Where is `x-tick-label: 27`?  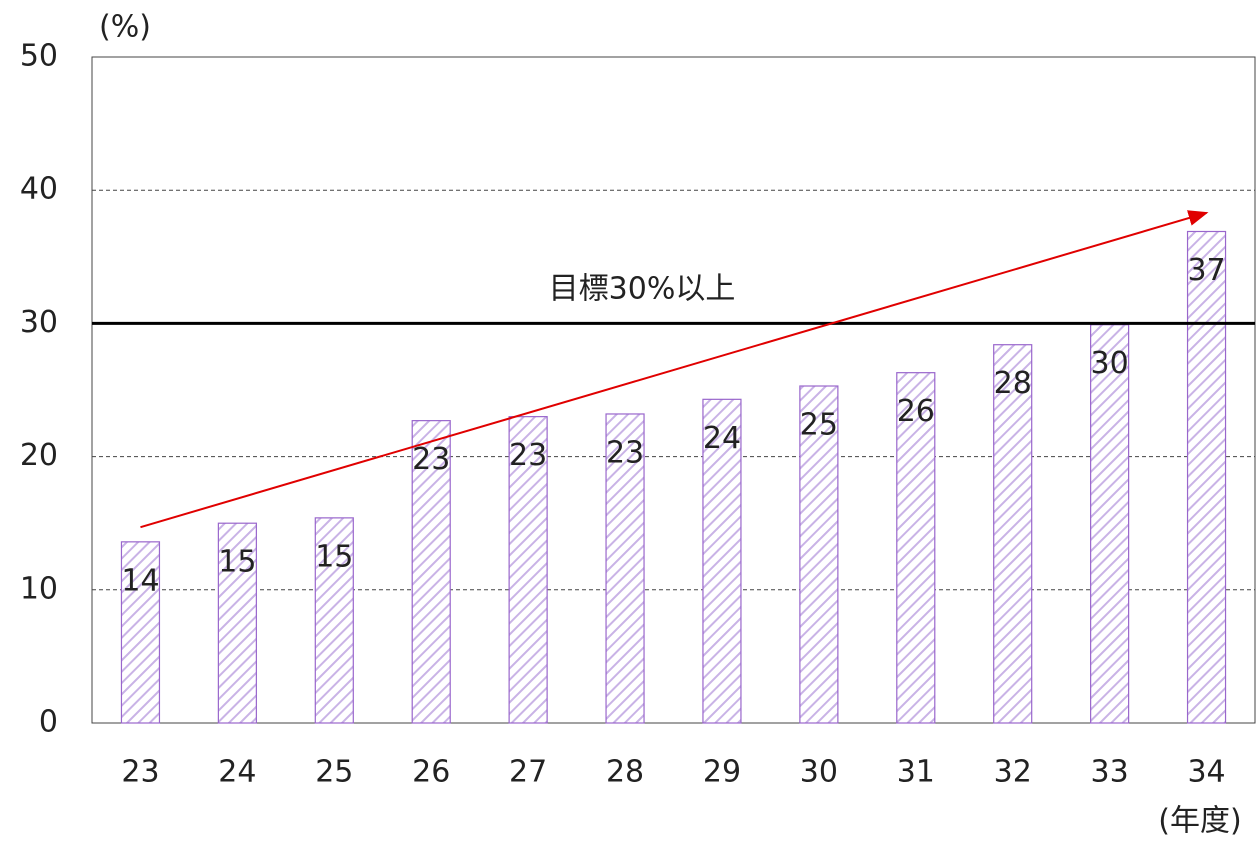
x-tick-label: 27 is located at coordinates (528, 772).